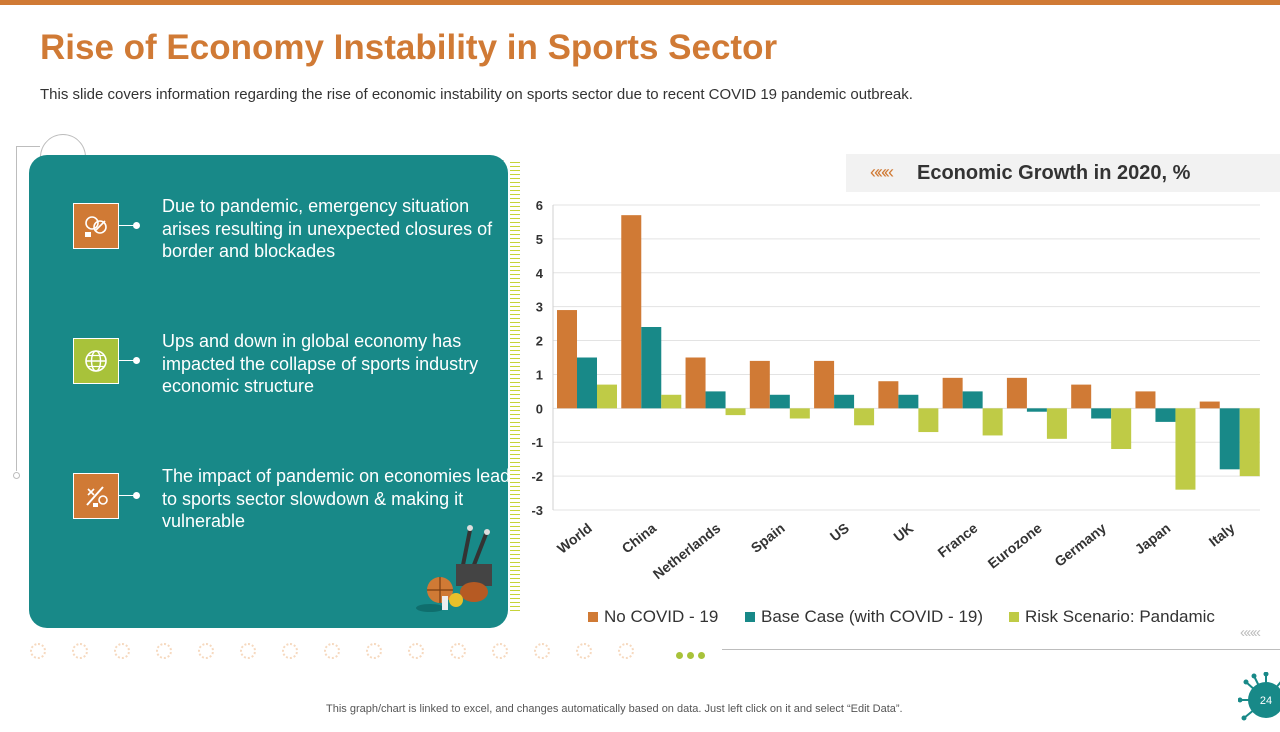  What do you see at coordinates (96, 361) in the screenshot?
I see `globe-economy-icon` at bounding box center [96, 361].